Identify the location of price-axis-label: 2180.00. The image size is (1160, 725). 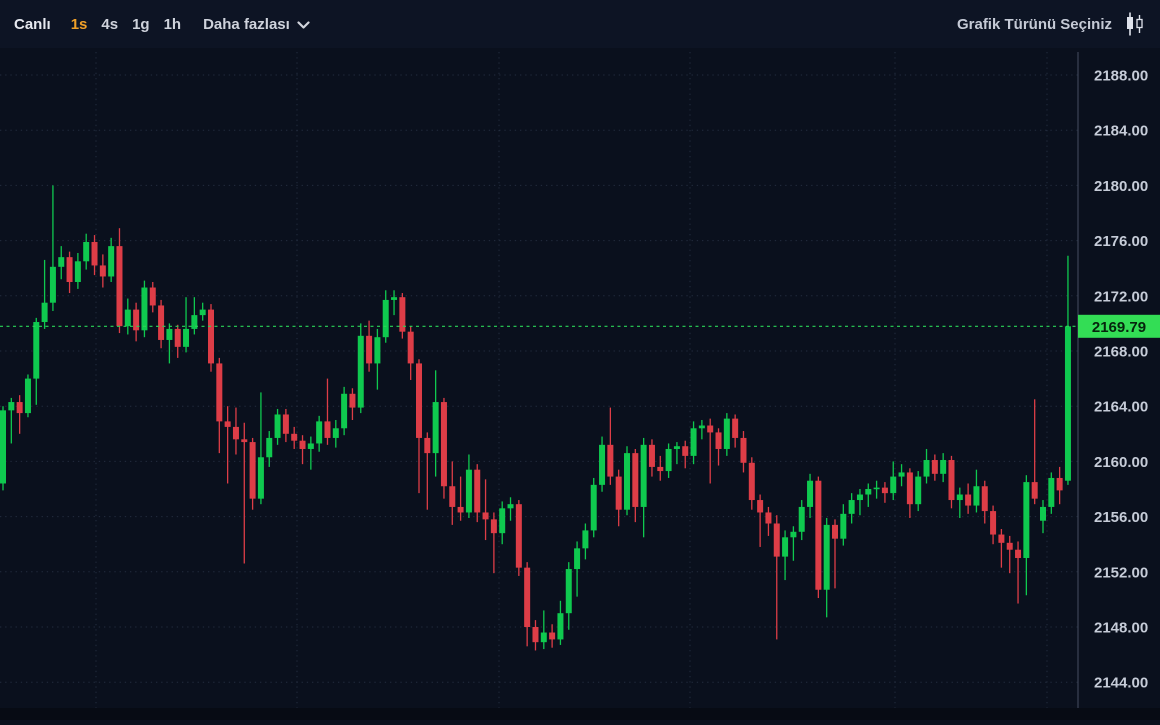
(1121, 186).